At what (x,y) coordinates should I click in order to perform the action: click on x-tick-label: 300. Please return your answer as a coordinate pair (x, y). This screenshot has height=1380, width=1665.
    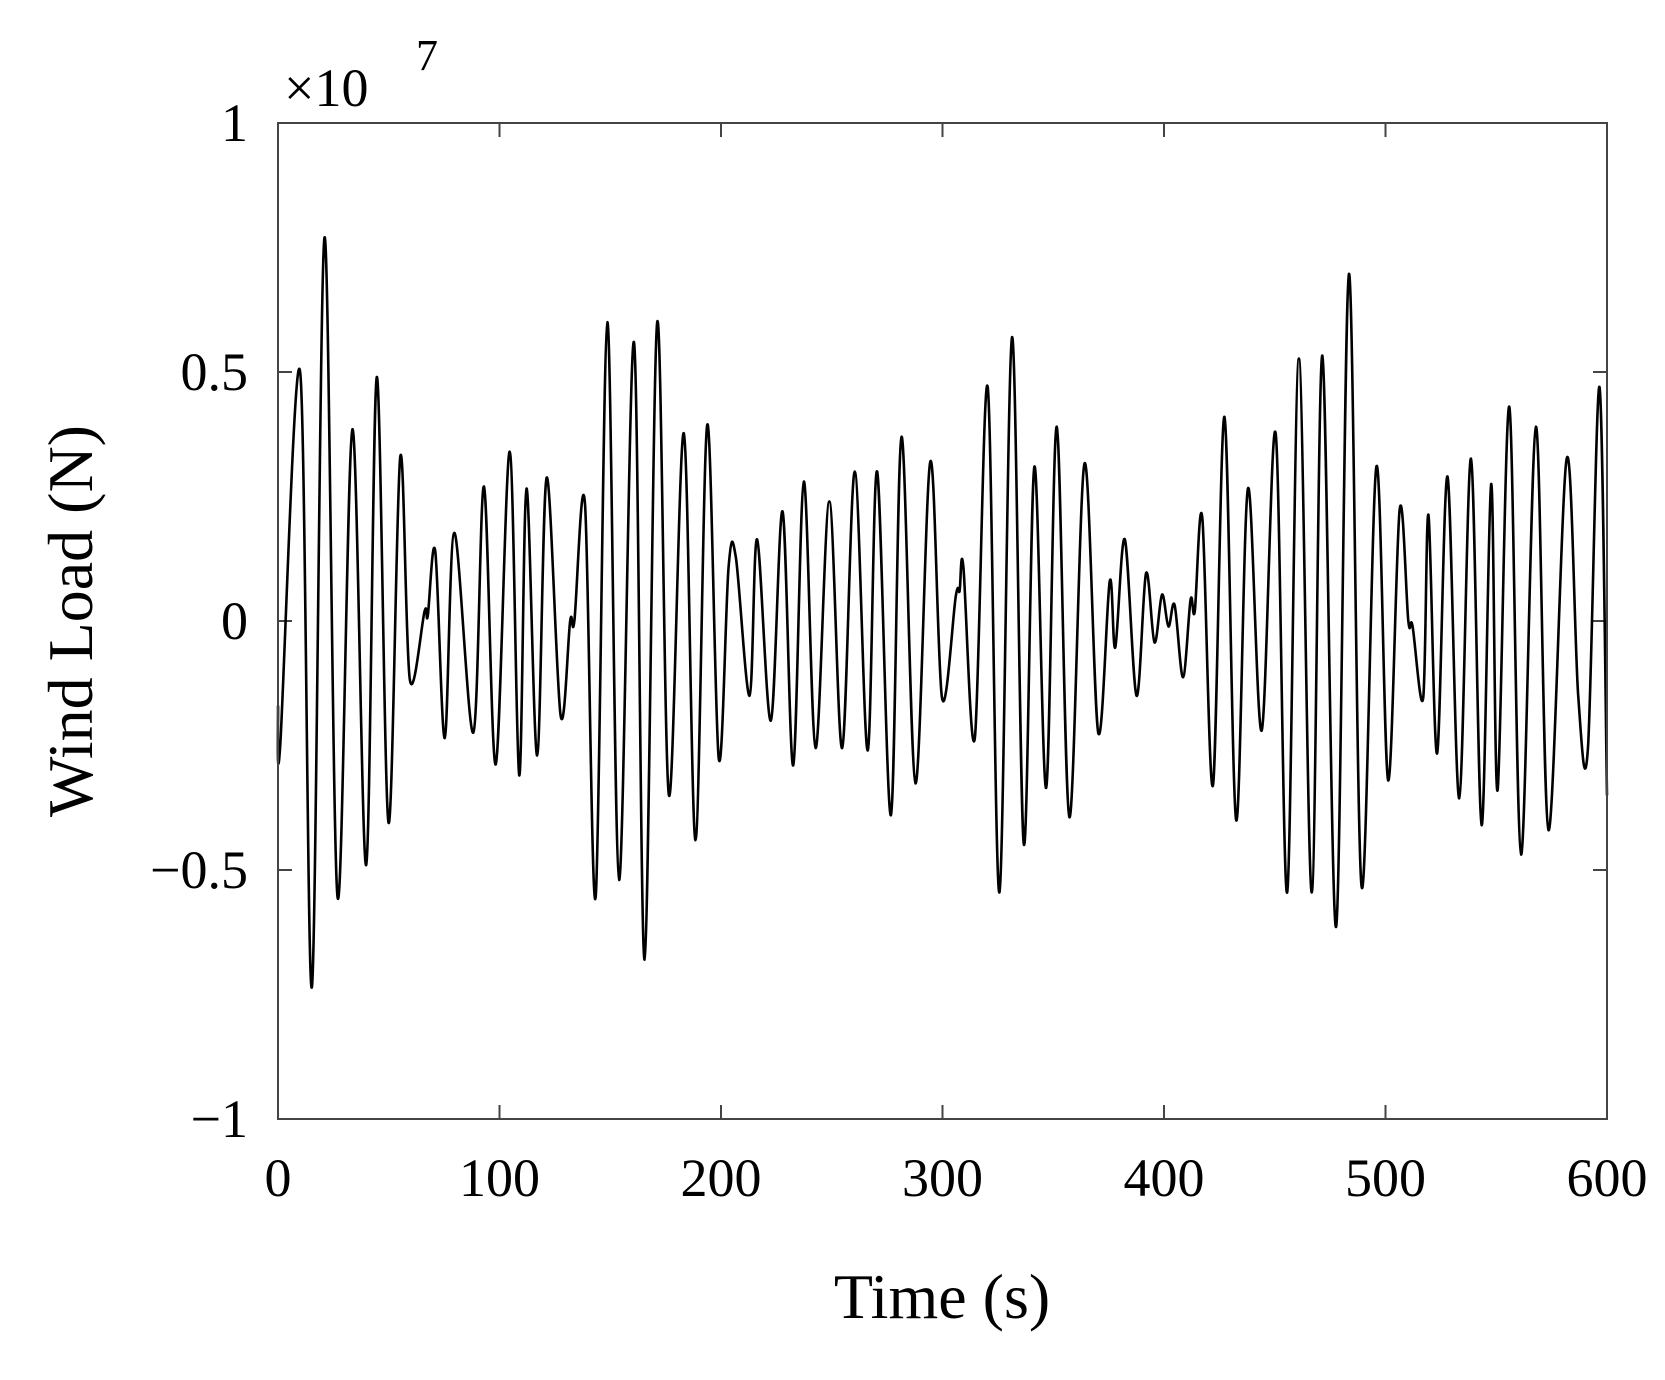
    Looking at the image, I should click on (942, 1178).